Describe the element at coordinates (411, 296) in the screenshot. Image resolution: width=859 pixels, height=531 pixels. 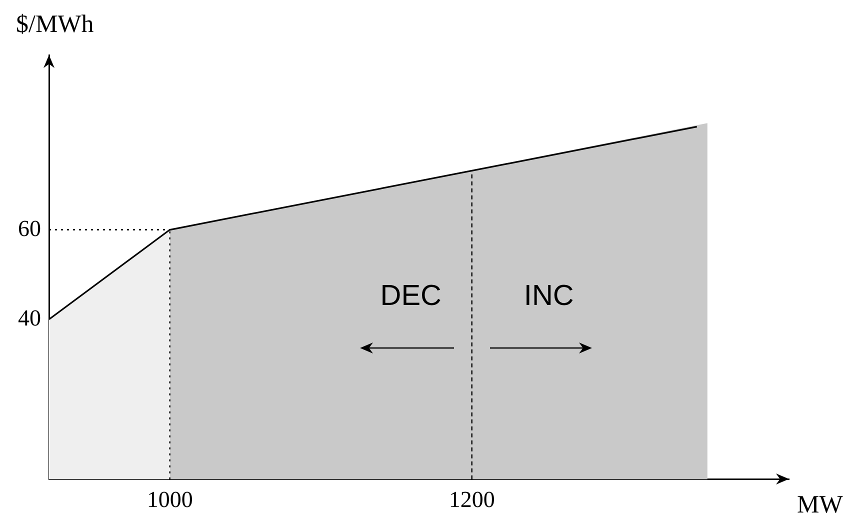
I see `annotation: DEC` at that location.